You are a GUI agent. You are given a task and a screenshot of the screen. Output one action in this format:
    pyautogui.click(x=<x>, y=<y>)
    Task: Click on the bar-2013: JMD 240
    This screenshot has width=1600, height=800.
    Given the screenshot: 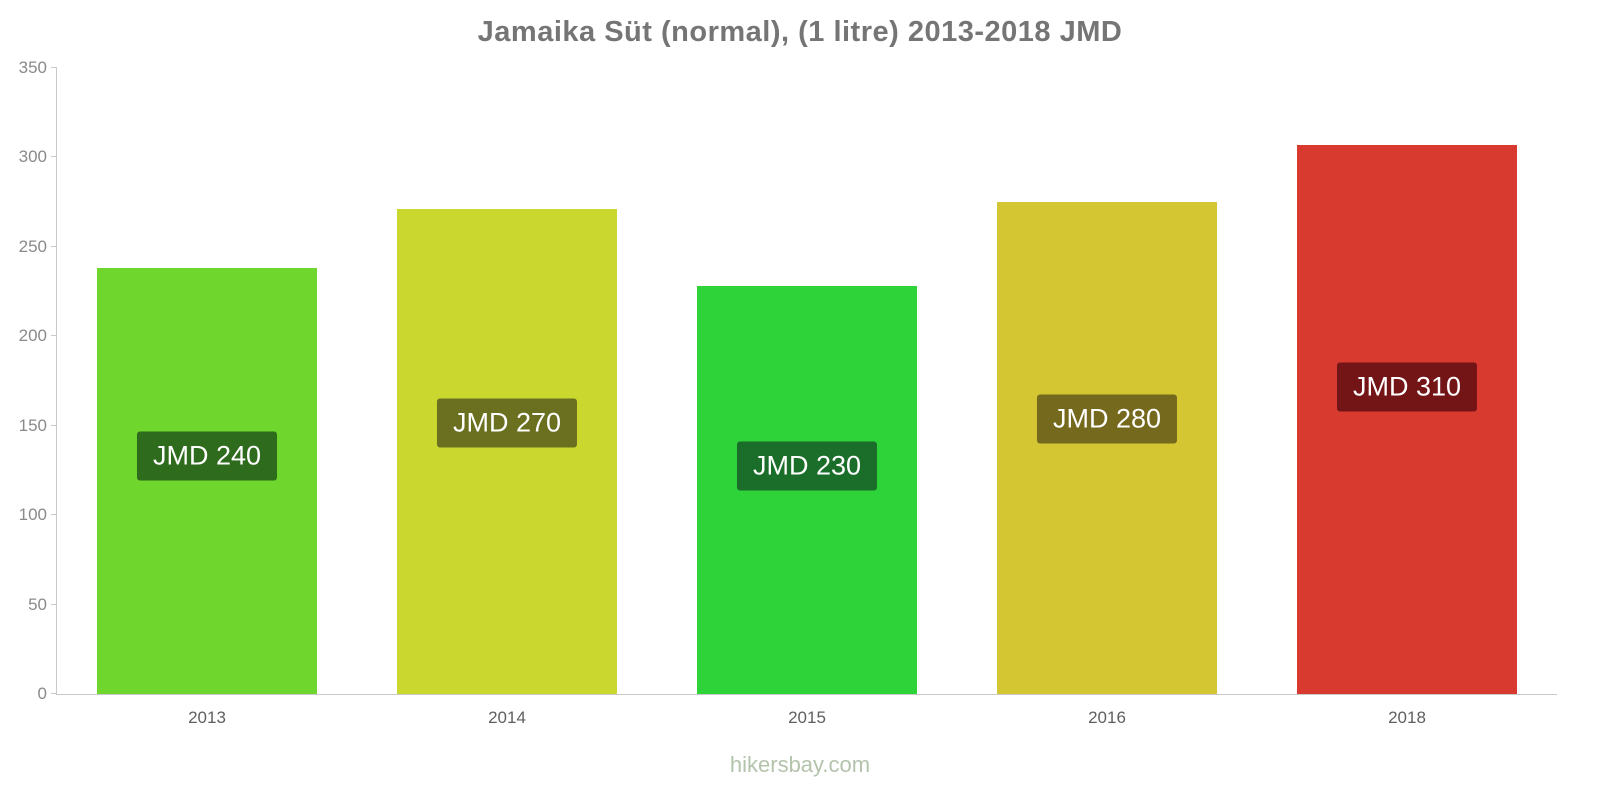 What is the action you would take?
    pyautogui.click(x=206, y=481)
    